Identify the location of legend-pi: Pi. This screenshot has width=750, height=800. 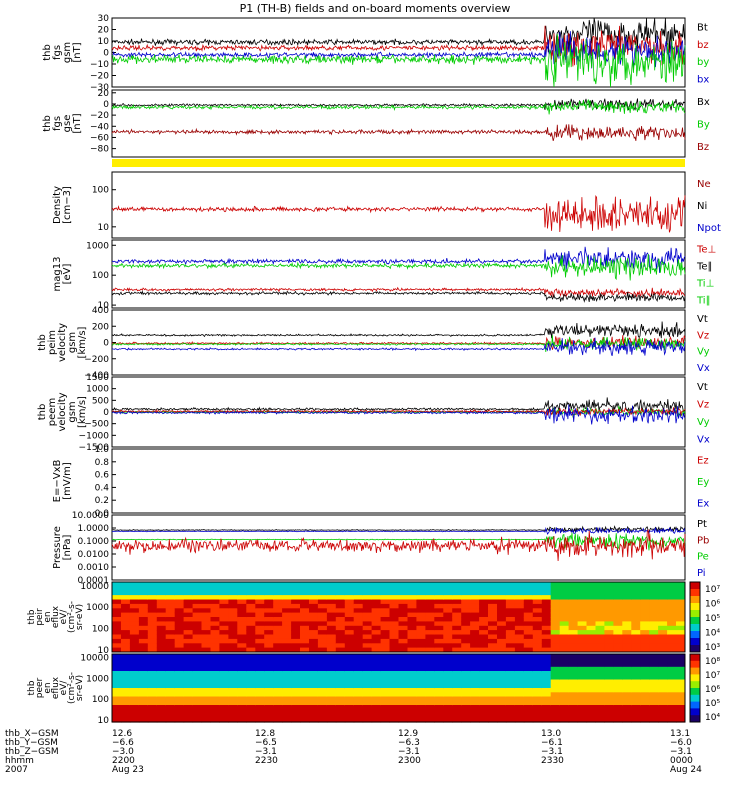
(701, 573).